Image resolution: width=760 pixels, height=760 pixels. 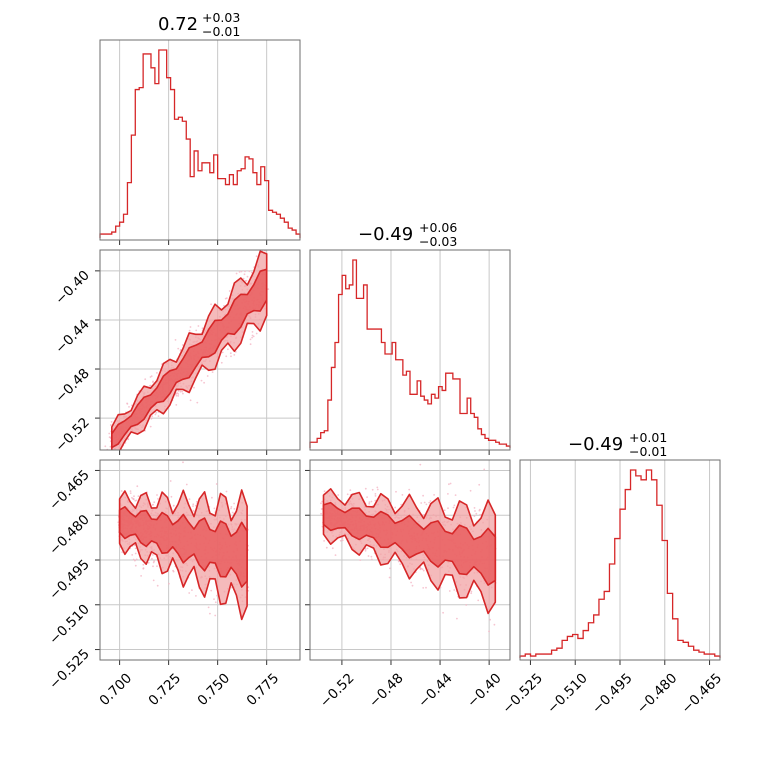 I want to click on scatter-contour-param2-vs-param0, so click(x=198, y=562).